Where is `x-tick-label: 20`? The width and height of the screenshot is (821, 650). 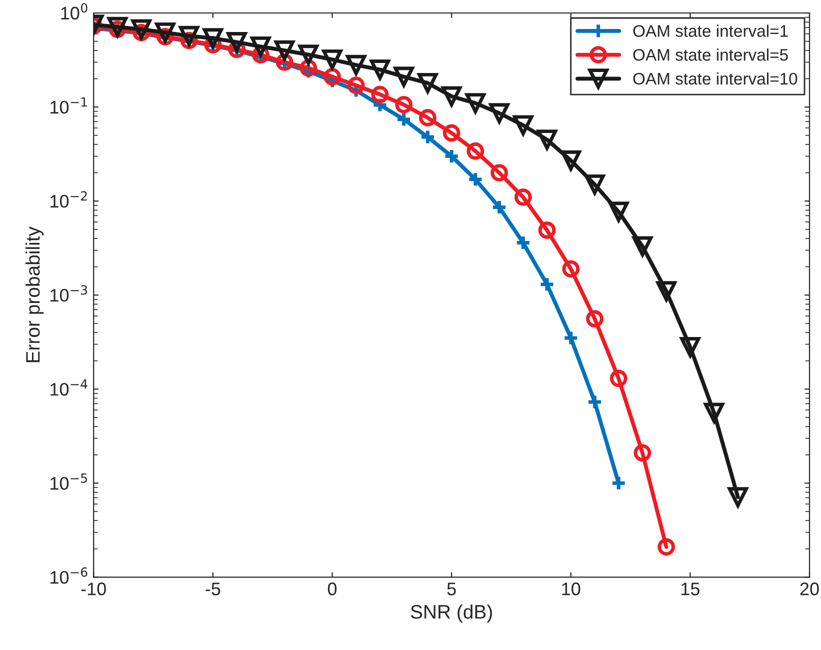 x-tick-label: 20 is located at coordinates (809, 589).